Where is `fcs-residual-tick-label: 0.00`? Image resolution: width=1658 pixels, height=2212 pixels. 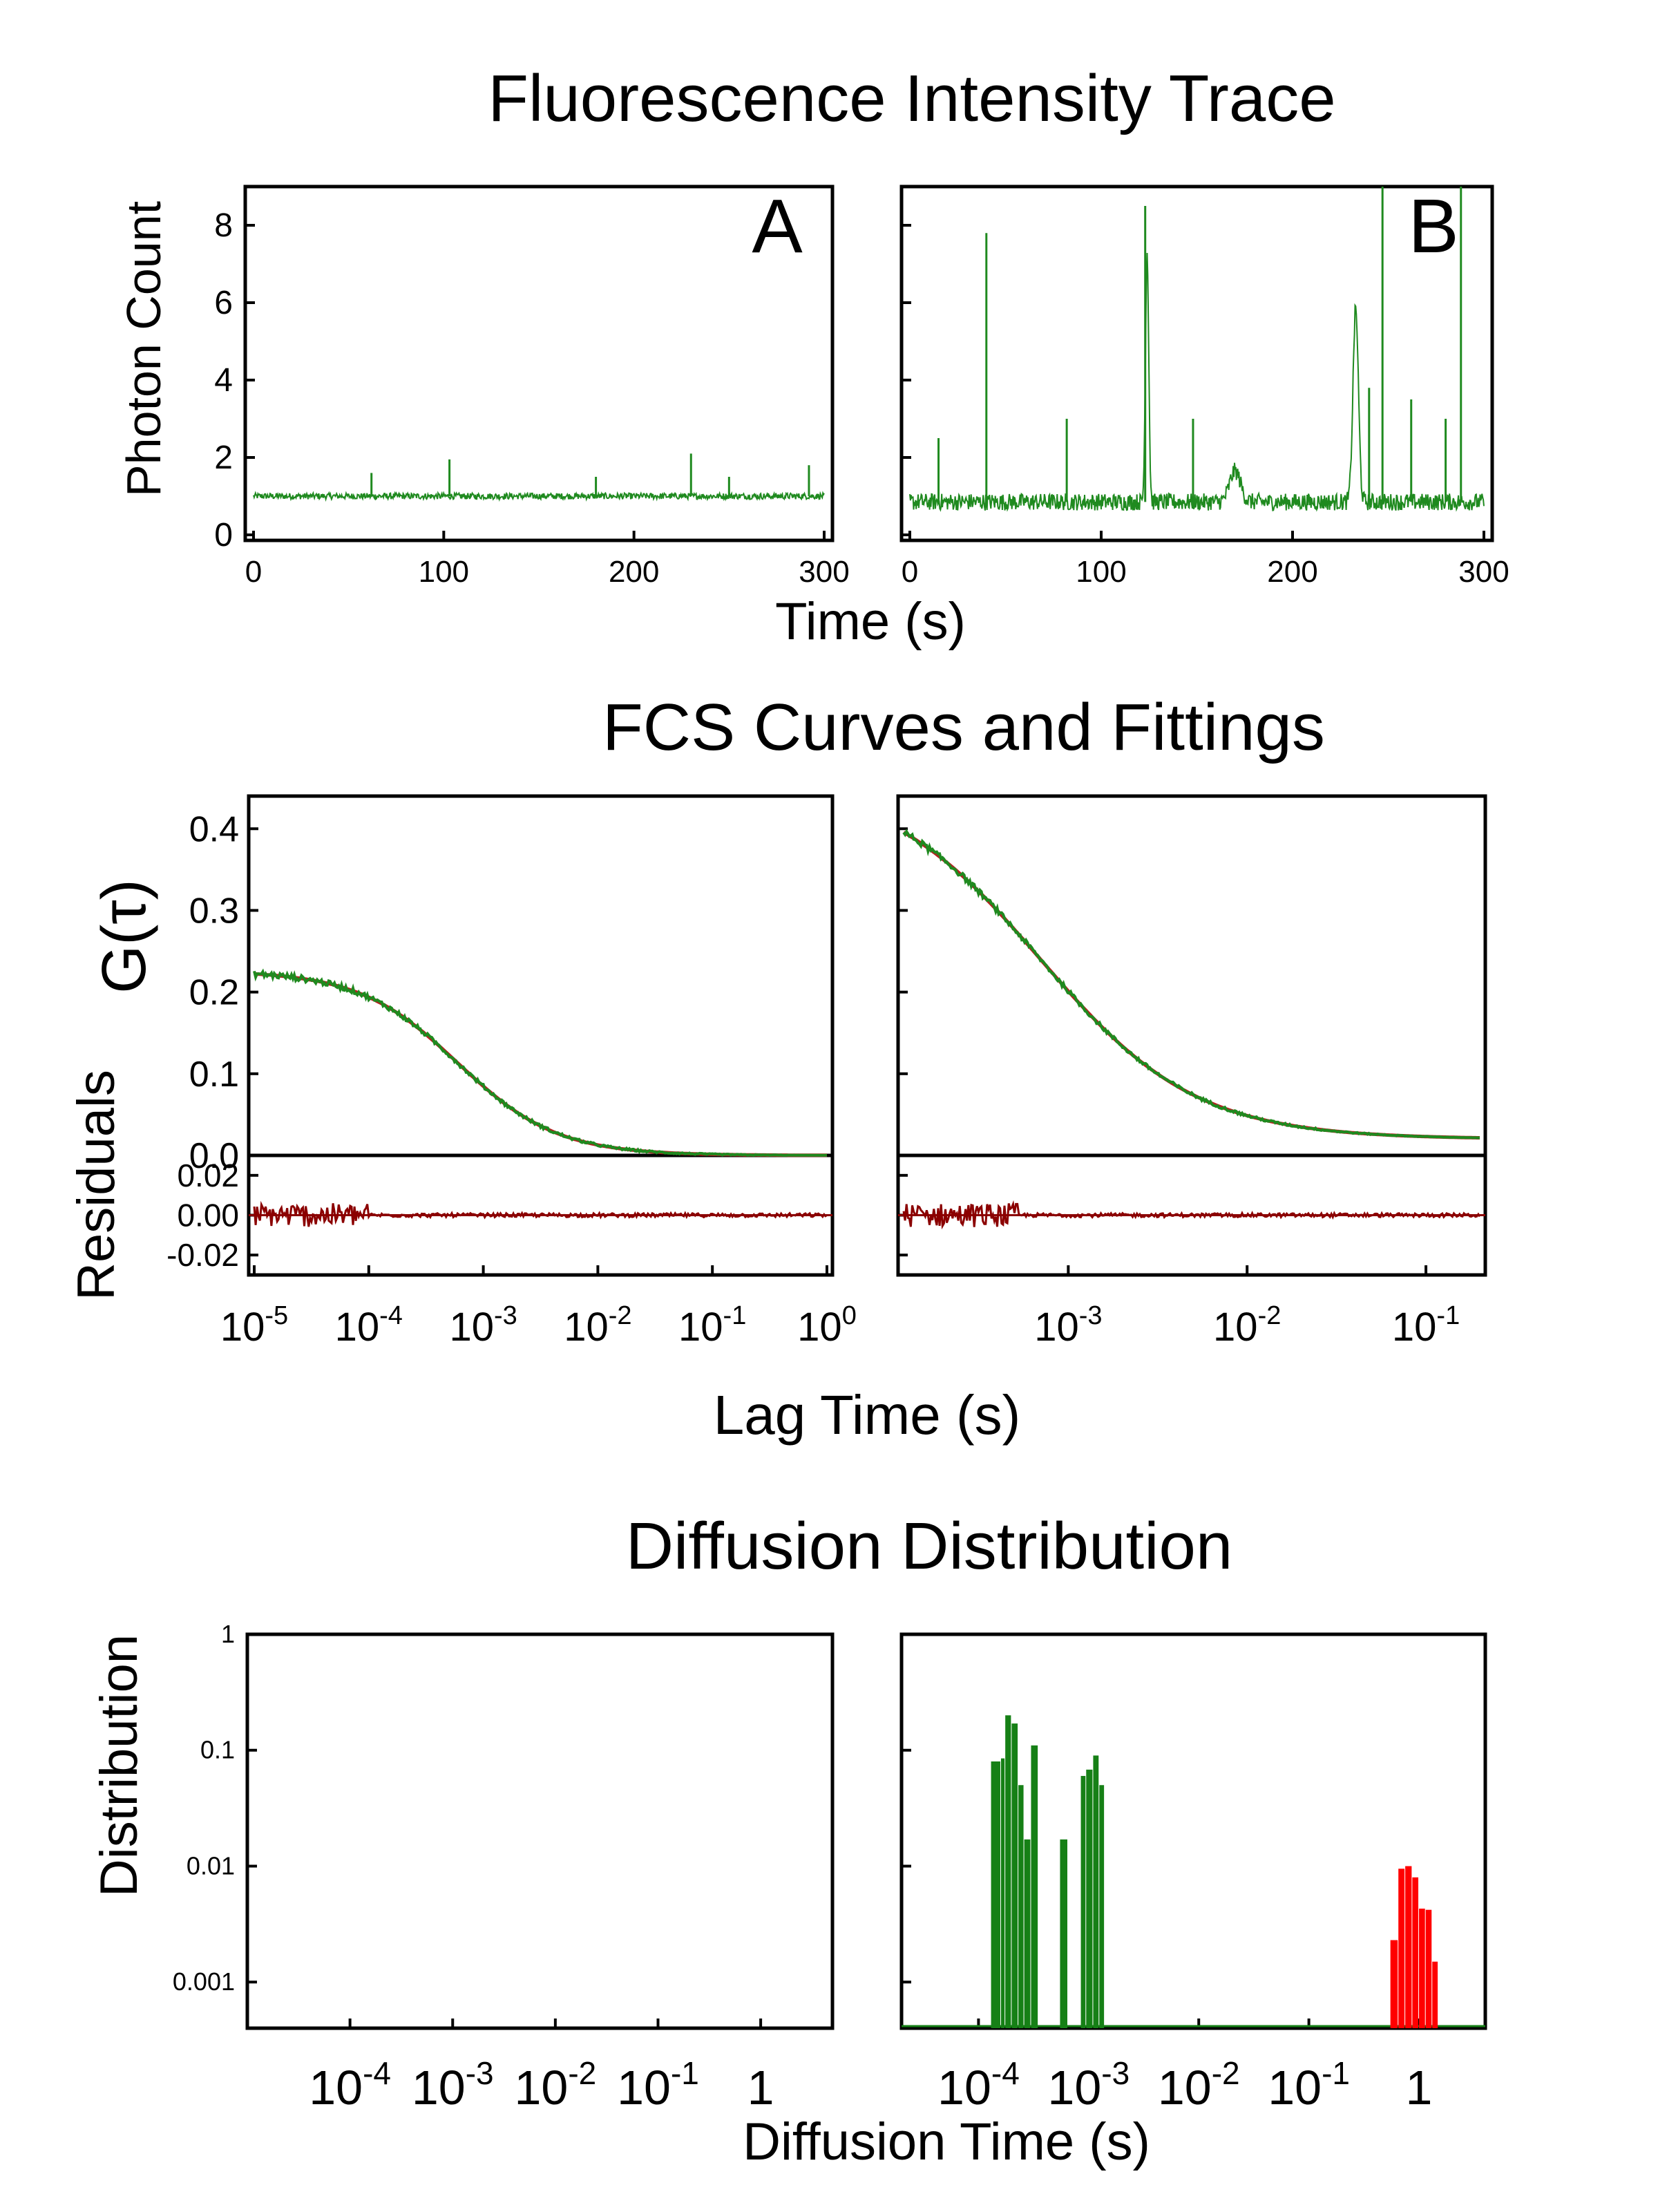
fcs-residual-tick-label: 0.00 is located at coordinates (208, 1215).